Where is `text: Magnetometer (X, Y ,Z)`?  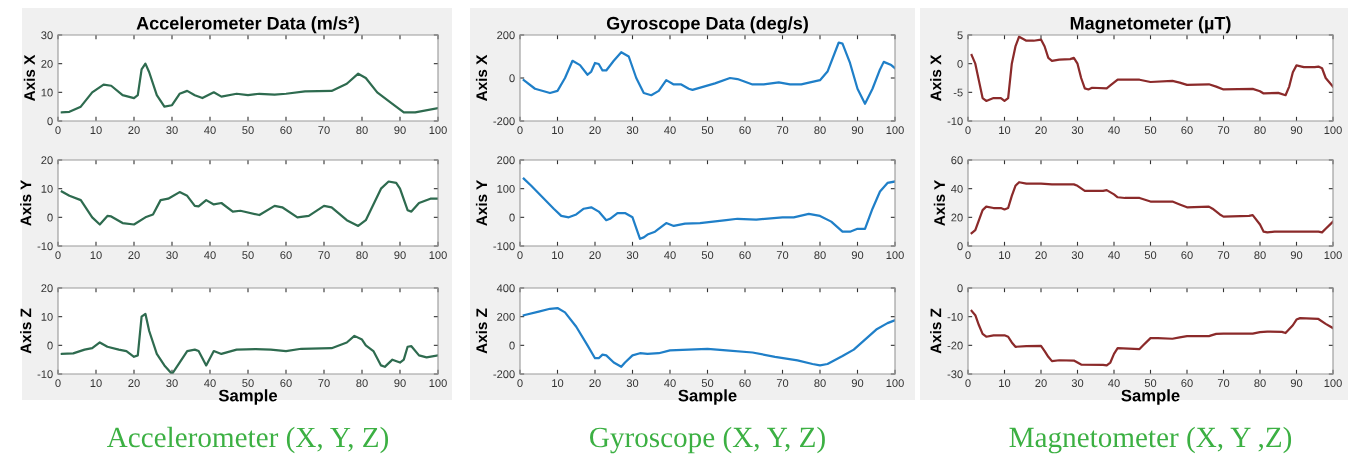
text: Magnetometer (X, Y ,Z) is located at coordinates (1150, 440).